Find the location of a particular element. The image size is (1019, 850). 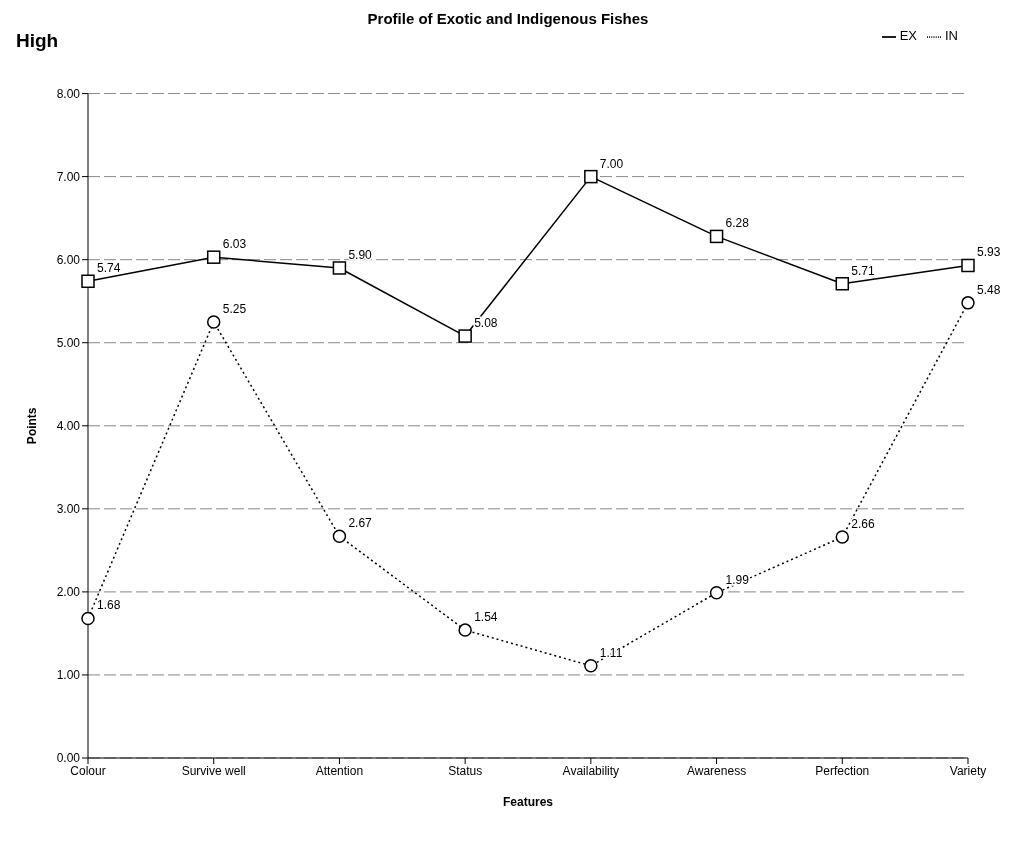

data-label: 5.74 is located at coordinates (109, 268).